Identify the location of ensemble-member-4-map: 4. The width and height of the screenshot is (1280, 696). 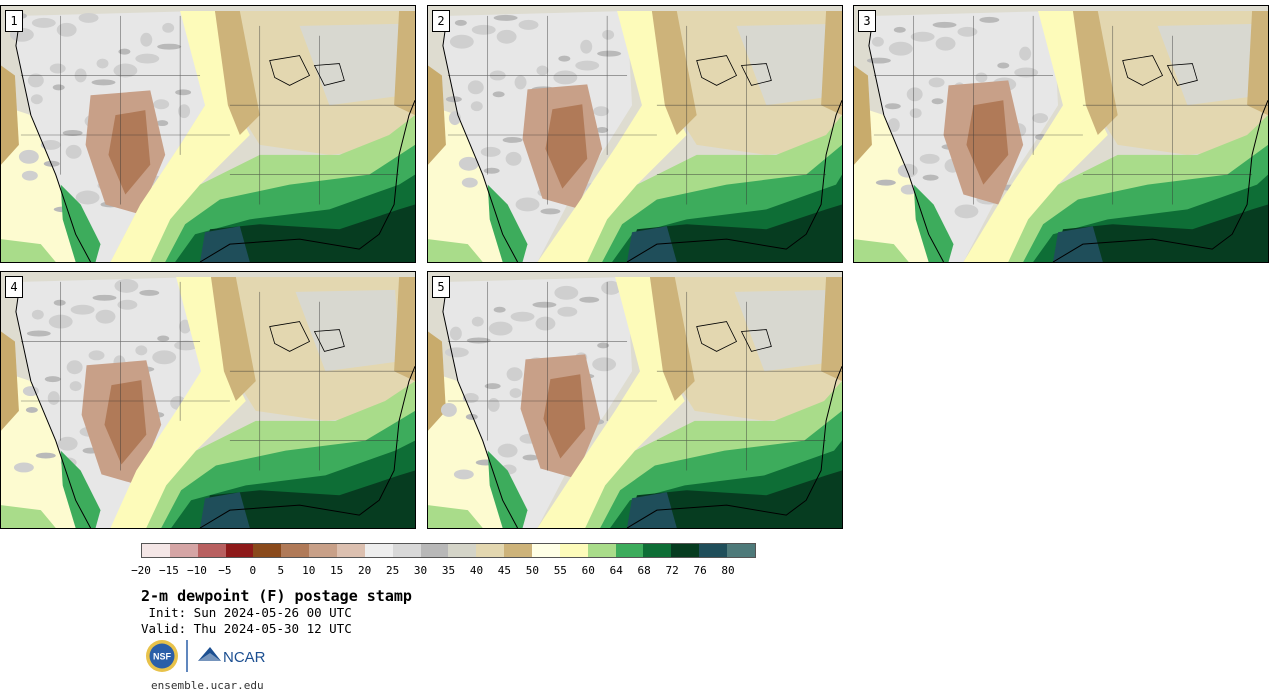
(208, 400).